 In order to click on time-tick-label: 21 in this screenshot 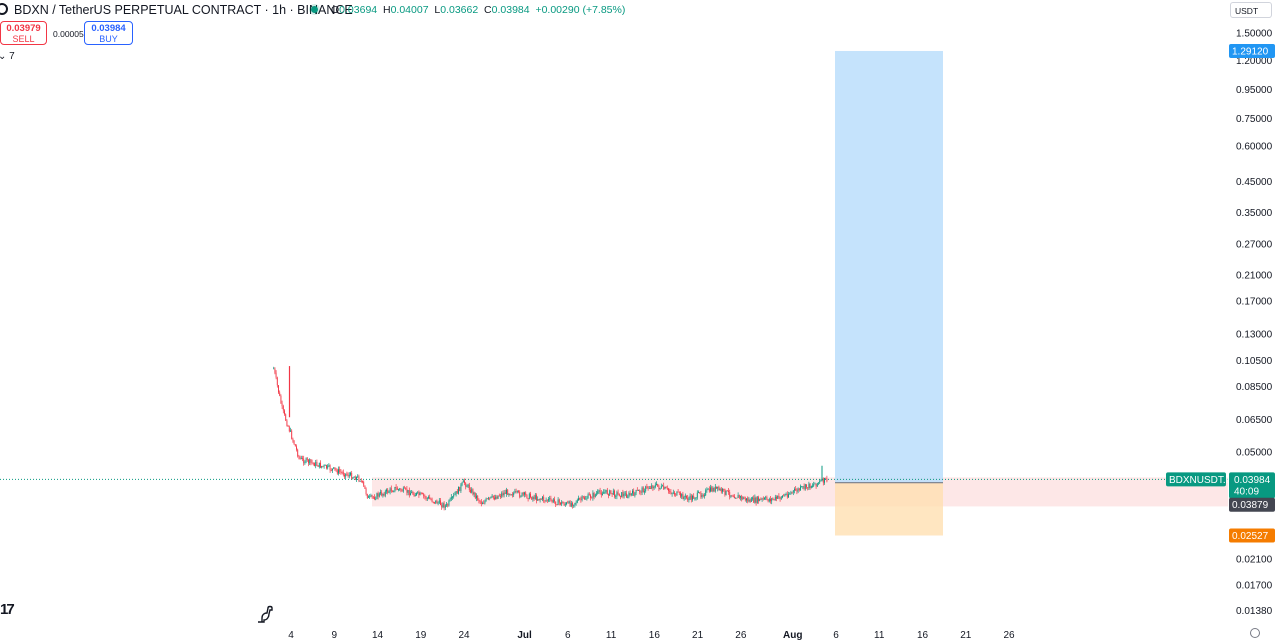, I will do `click(966, 635)`.